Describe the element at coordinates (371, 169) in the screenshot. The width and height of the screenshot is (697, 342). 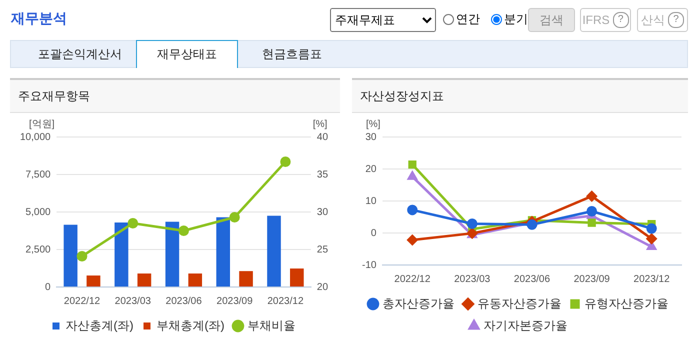
I see `y-tick-label: 20` at that location.